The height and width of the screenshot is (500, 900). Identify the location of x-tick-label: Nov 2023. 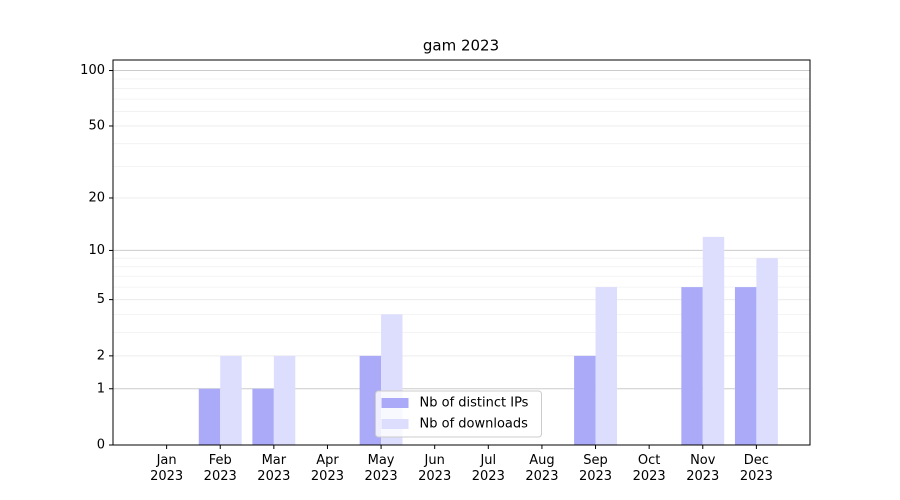
(703, 468).